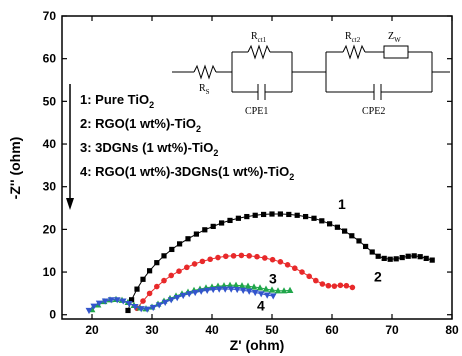 The image size is (462, 356). I want to click on y-tick-label: 0, so click(52, 315).